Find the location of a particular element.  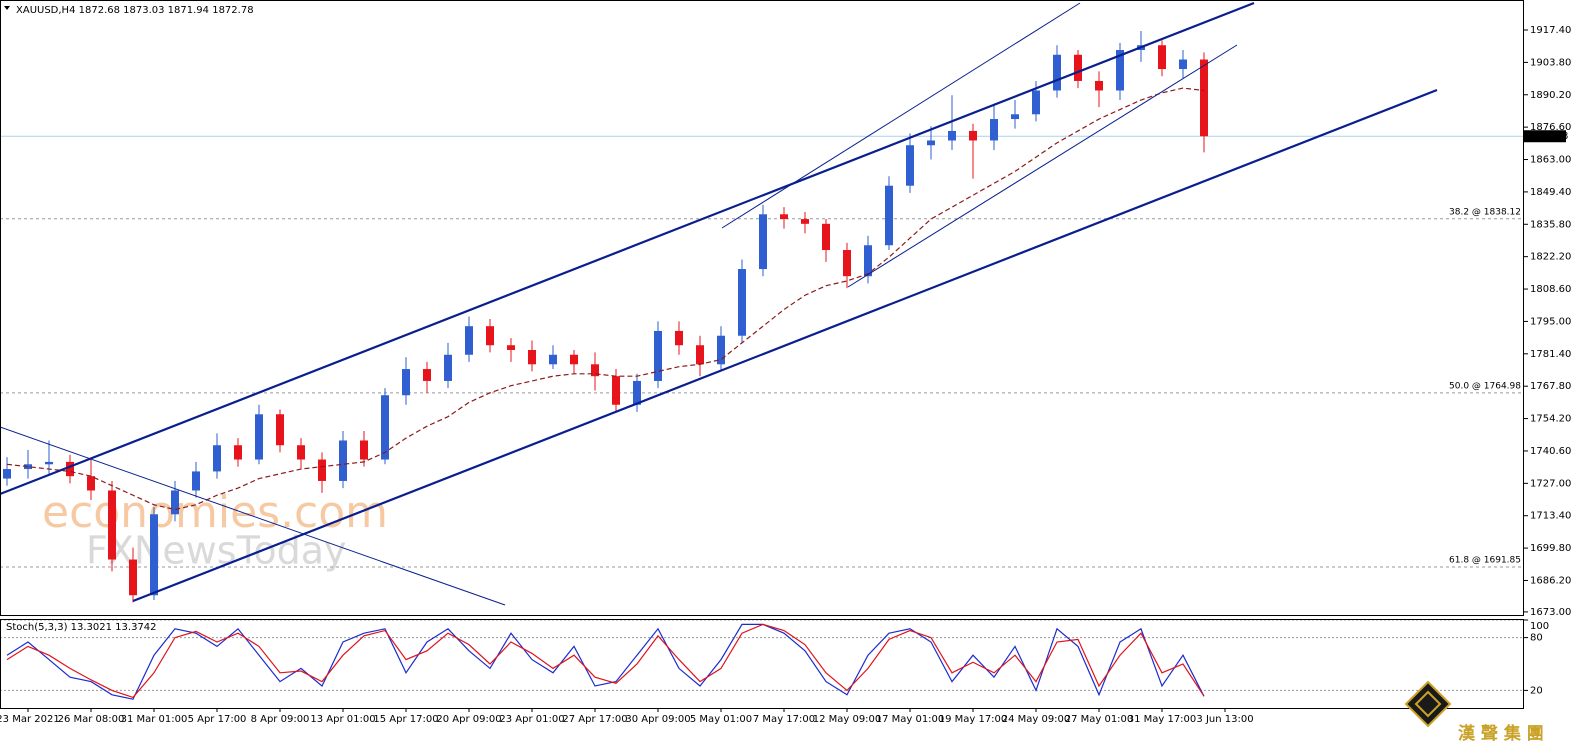

x-tick-label: 26 Mar 08:00 is located at coordinates (91, 719).